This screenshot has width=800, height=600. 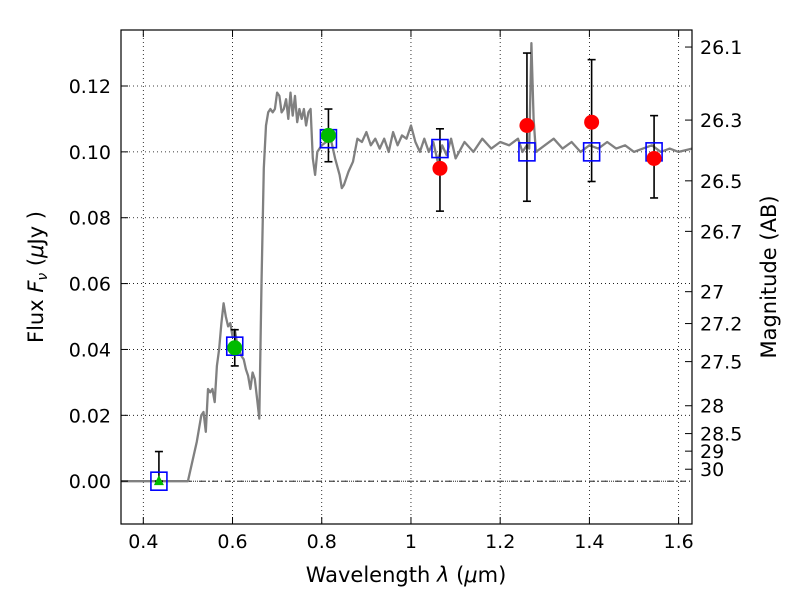 I want to click on x-tick-label: 1.4, so click(x=589, y=542).